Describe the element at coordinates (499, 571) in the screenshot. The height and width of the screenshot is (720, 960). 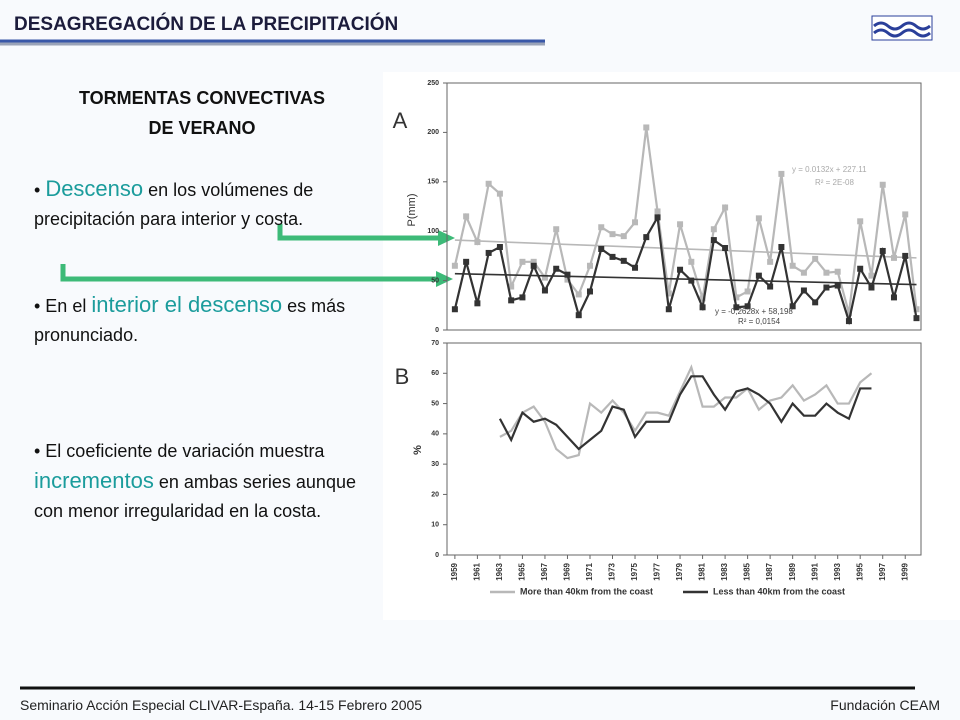
I see `x-tick-label: 1963` at that location.